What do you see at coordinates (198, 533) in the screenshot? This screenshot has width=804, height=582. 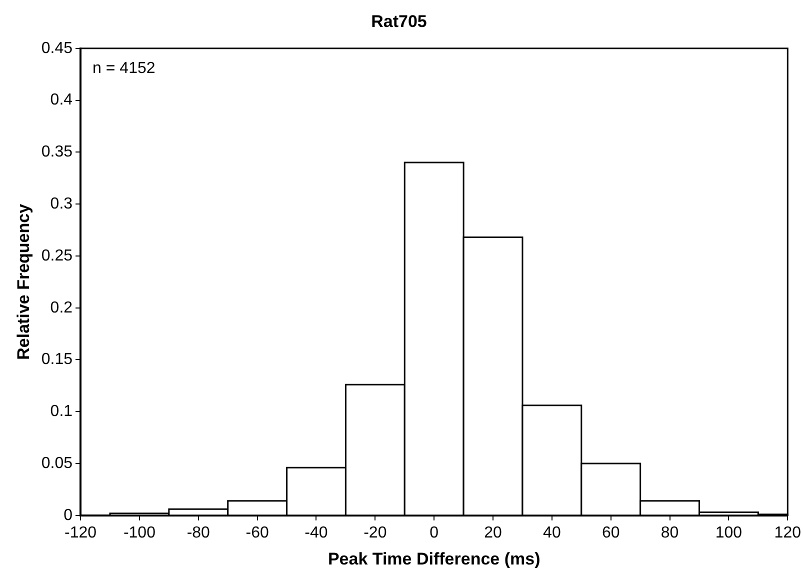 I see `x-tick-label: -80` at bounding box center [198, 533].